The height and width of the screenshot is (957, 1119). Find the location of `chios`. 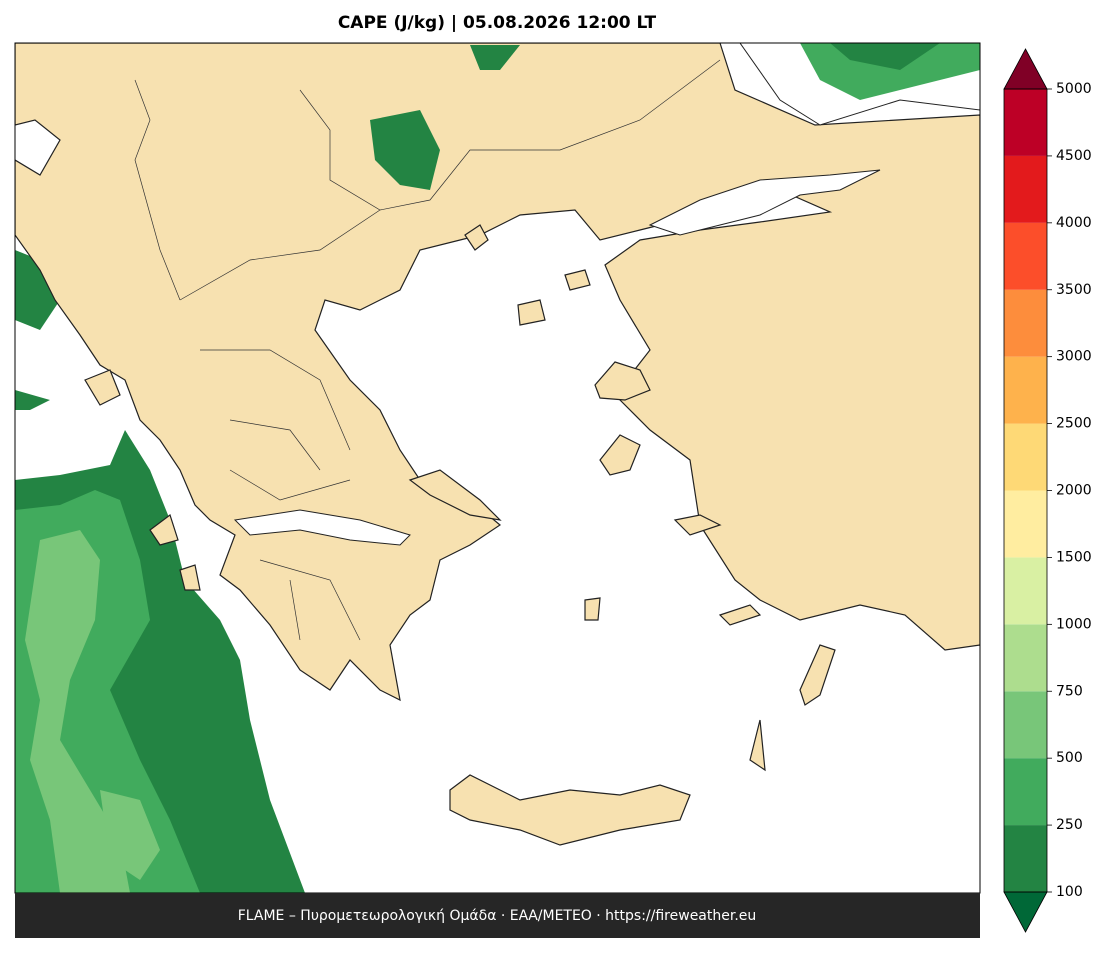

chios is located at coordinates (620, 455).